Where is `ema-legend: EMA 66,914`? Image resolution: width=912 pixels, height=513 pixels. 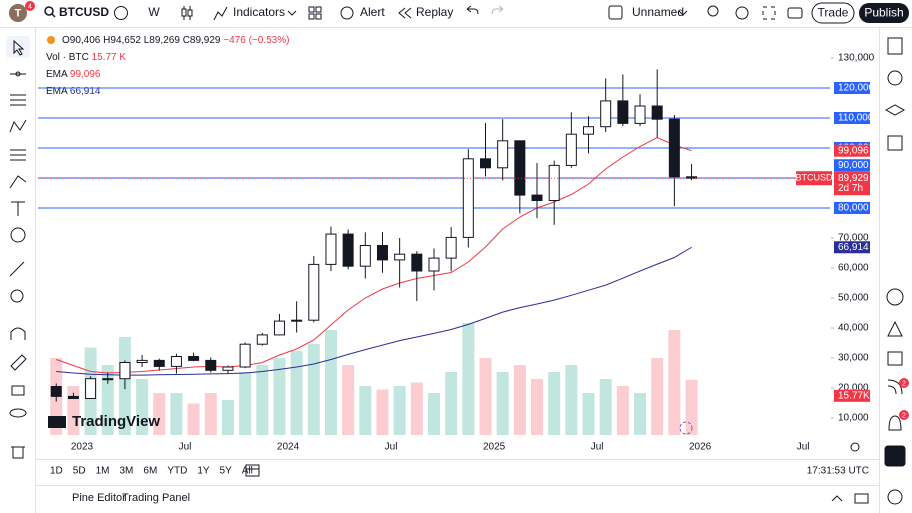
ema-legend: EMA 66,914 is located at coordinates (73, 91).